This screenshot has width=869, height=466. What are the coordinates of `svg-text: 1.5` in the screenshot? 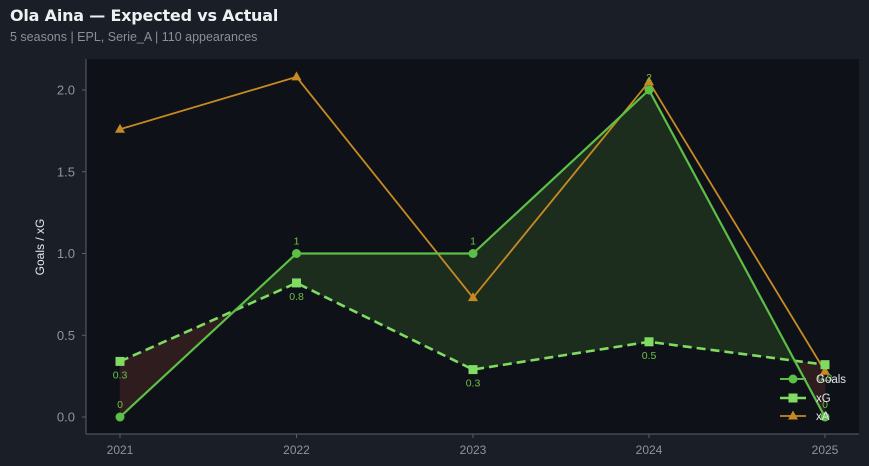 It's located at (66, 171).